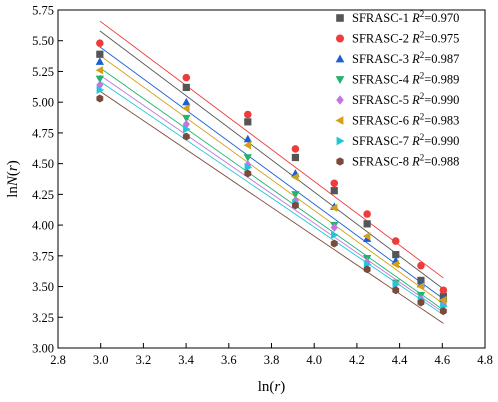 Image resolution: width=498 pixels, height=402 pixels. I want to click on y-tick-label: 4.00, so click(43, 226).